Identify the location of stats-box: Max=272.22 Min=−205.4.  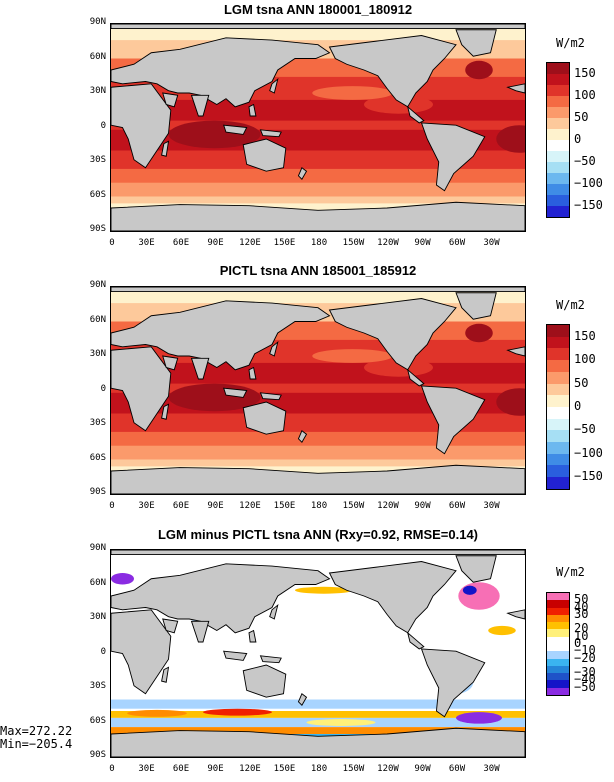
(36, 738).